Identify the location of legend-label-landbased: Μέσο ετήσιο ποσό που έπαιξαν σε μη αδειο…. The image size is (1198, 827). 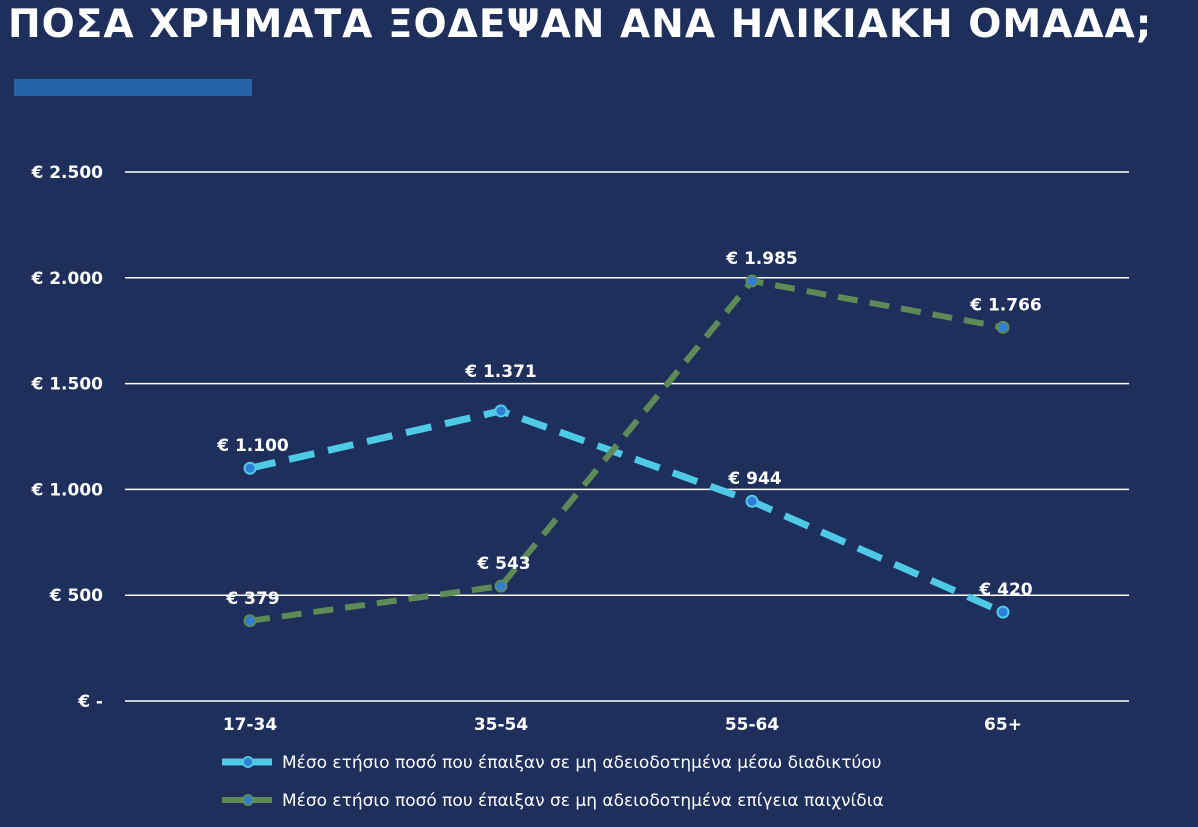
(583, 801).